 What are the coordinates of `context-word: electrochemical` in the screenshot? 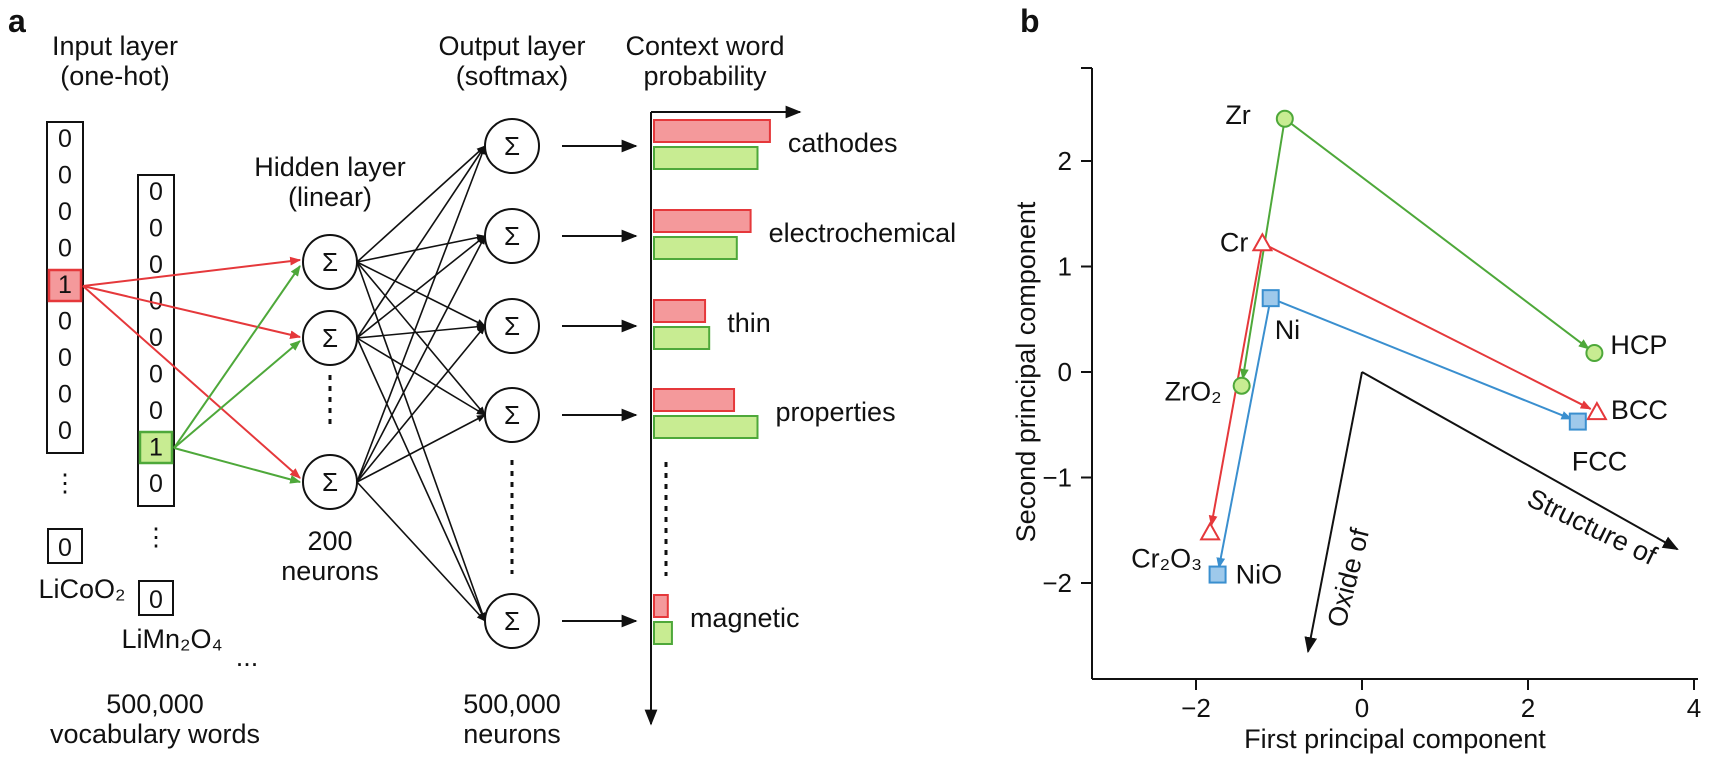 It's located at (863, 233).